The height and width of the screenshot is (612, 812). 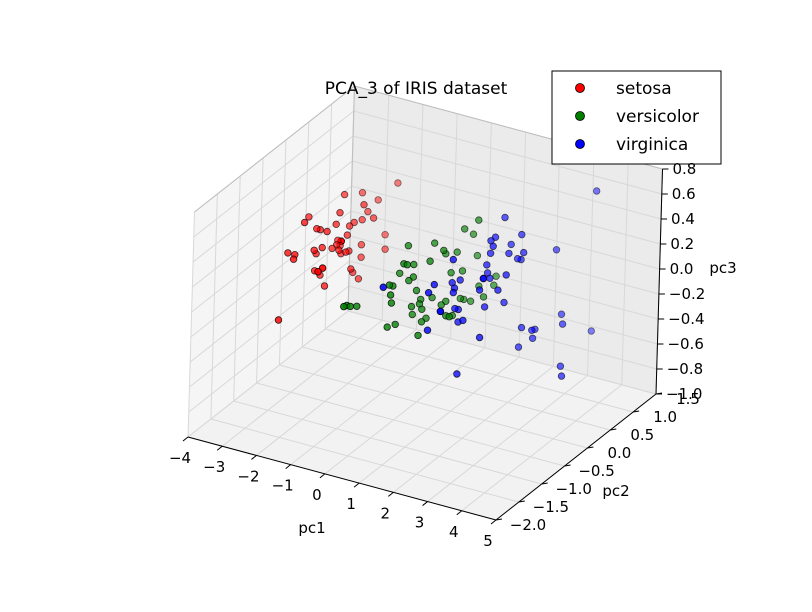 I want to click on y-tick-label: −1.5, so click(x=551, y=507).